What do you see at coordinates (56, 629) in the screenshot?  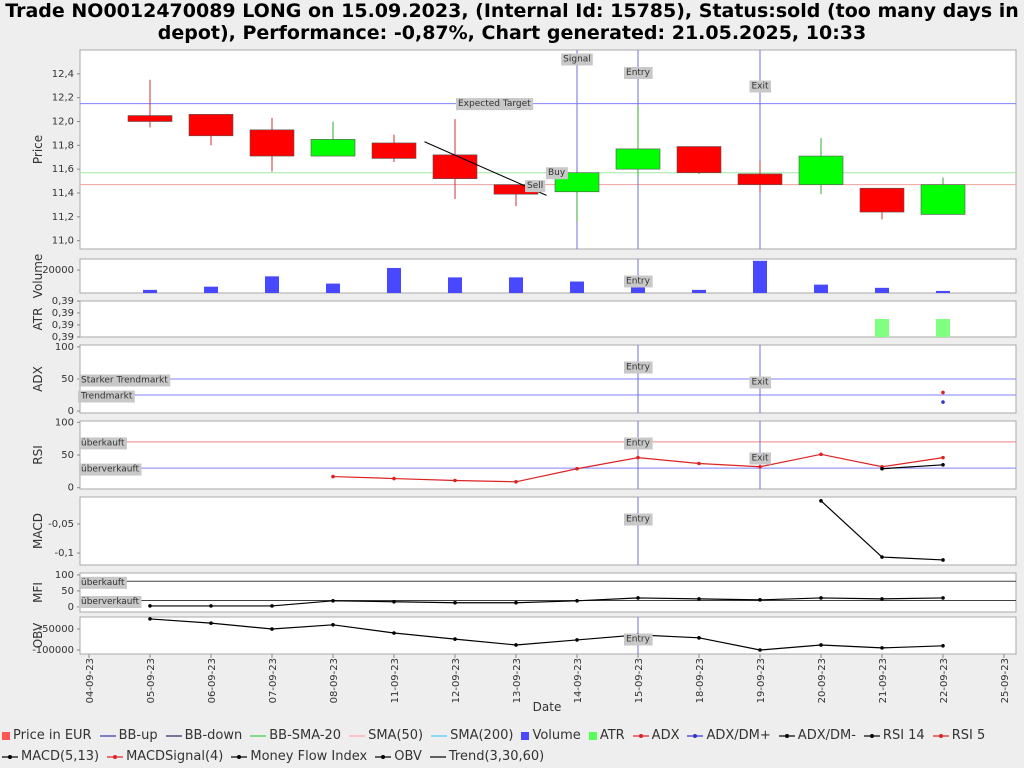 I see `y-tick-label: -50000` at bounding box center [56, 629].